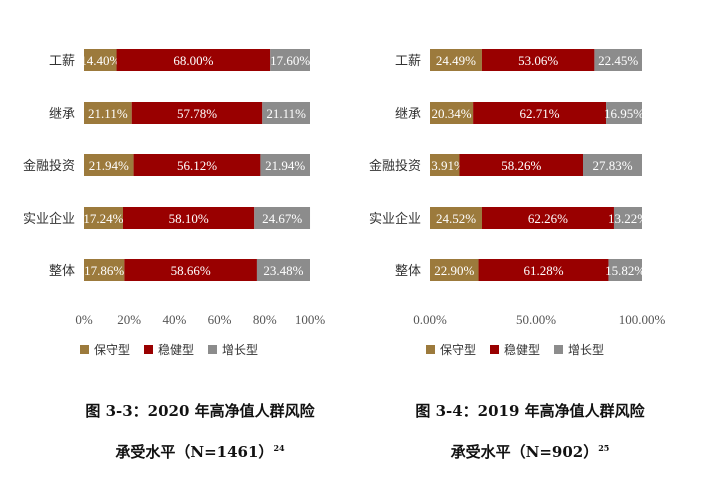 The height and width of the screenshot is (481, 716). I want to click on c2019-data-label: 27.83%, so click(612, 165).